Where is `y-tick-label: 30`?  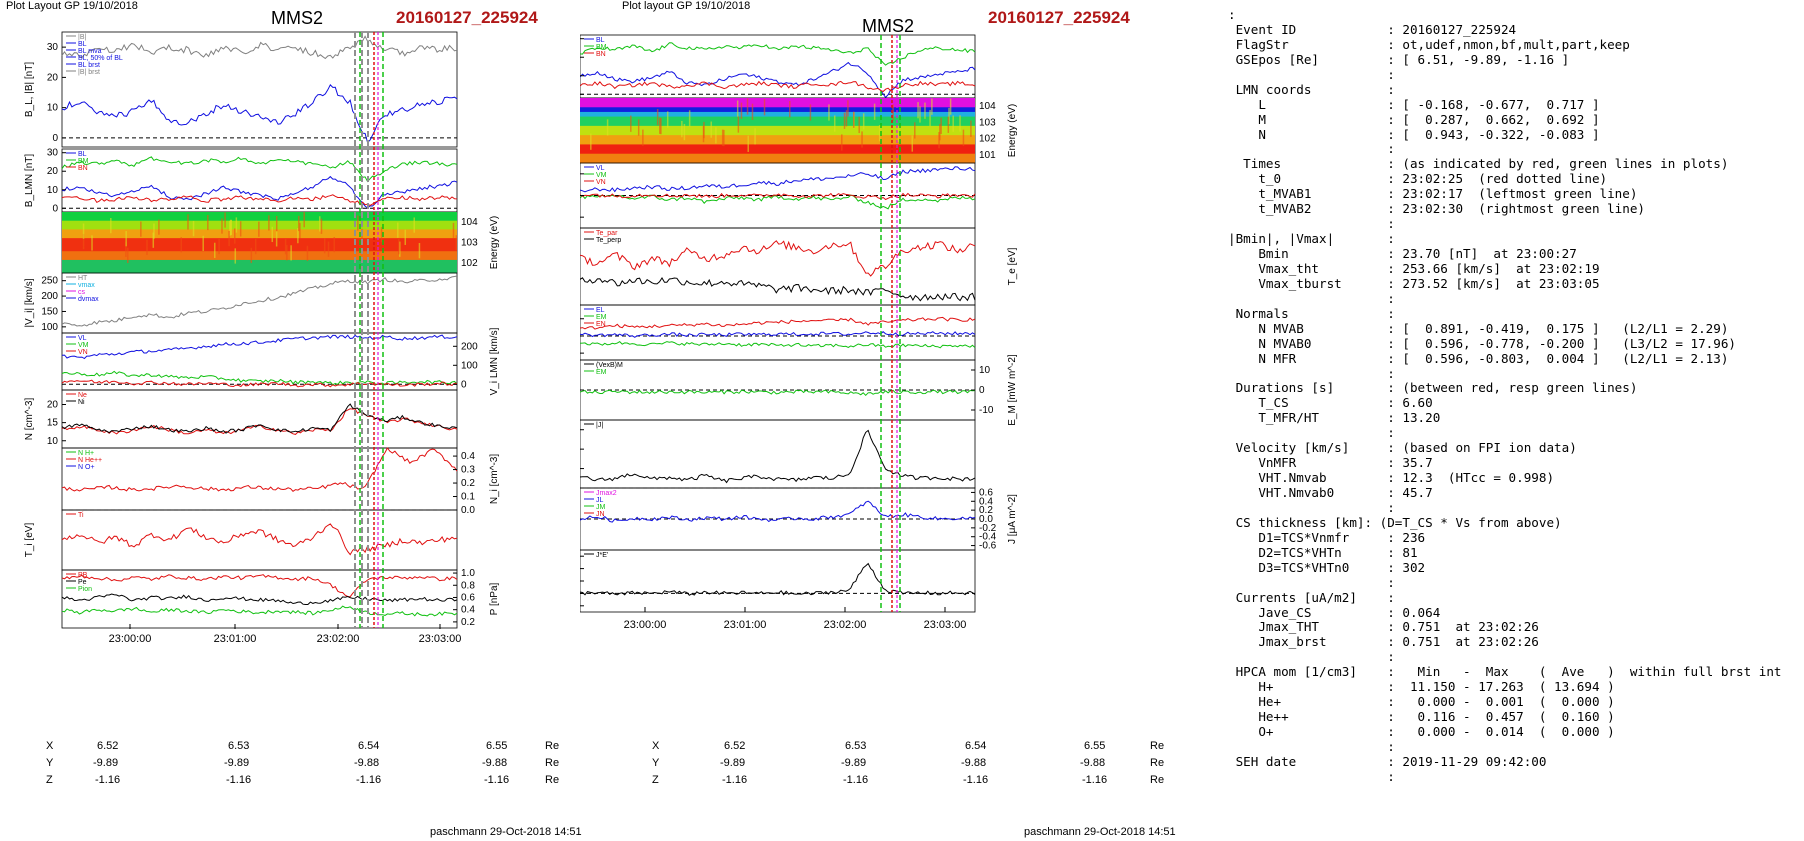
y-tick-label: 30 is located at coordinates (53, 153).